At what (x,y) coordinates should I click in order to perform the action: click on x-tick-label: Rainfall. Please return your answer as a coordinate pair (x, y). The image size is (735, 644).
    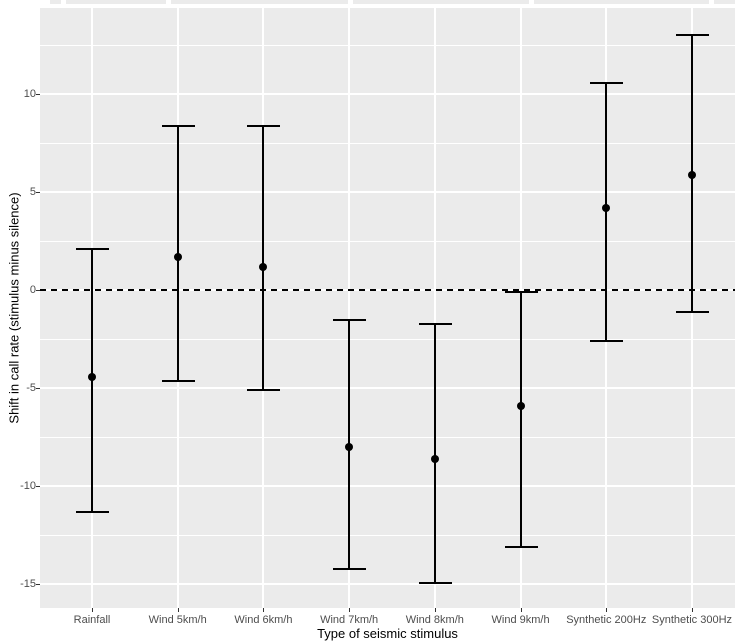
    Looking at the image, I should click on (92, 620).